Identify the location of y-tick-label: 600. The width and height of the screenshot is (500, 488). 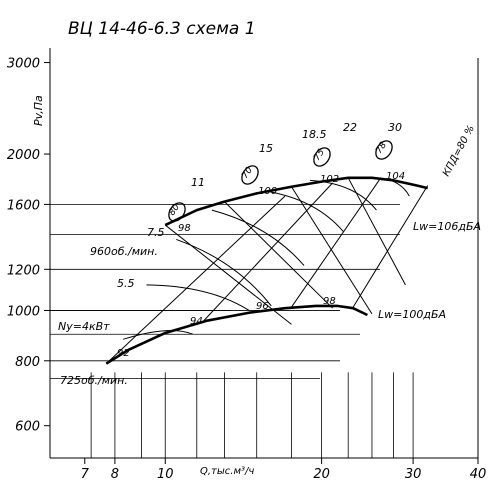
(27, 427).